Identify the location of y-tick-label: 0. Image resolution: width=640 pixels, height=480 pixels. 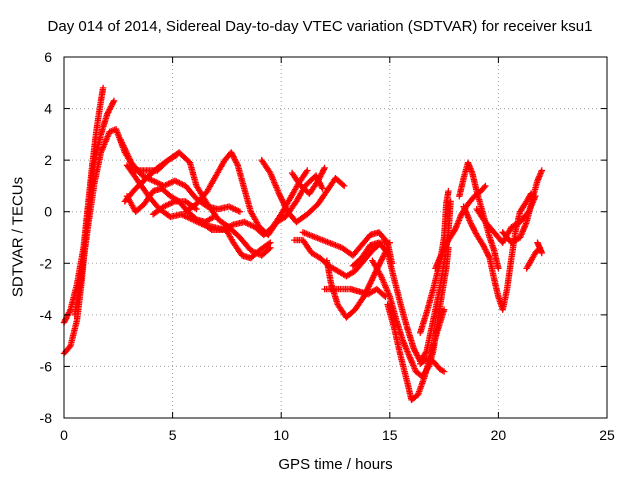
(48, 212).